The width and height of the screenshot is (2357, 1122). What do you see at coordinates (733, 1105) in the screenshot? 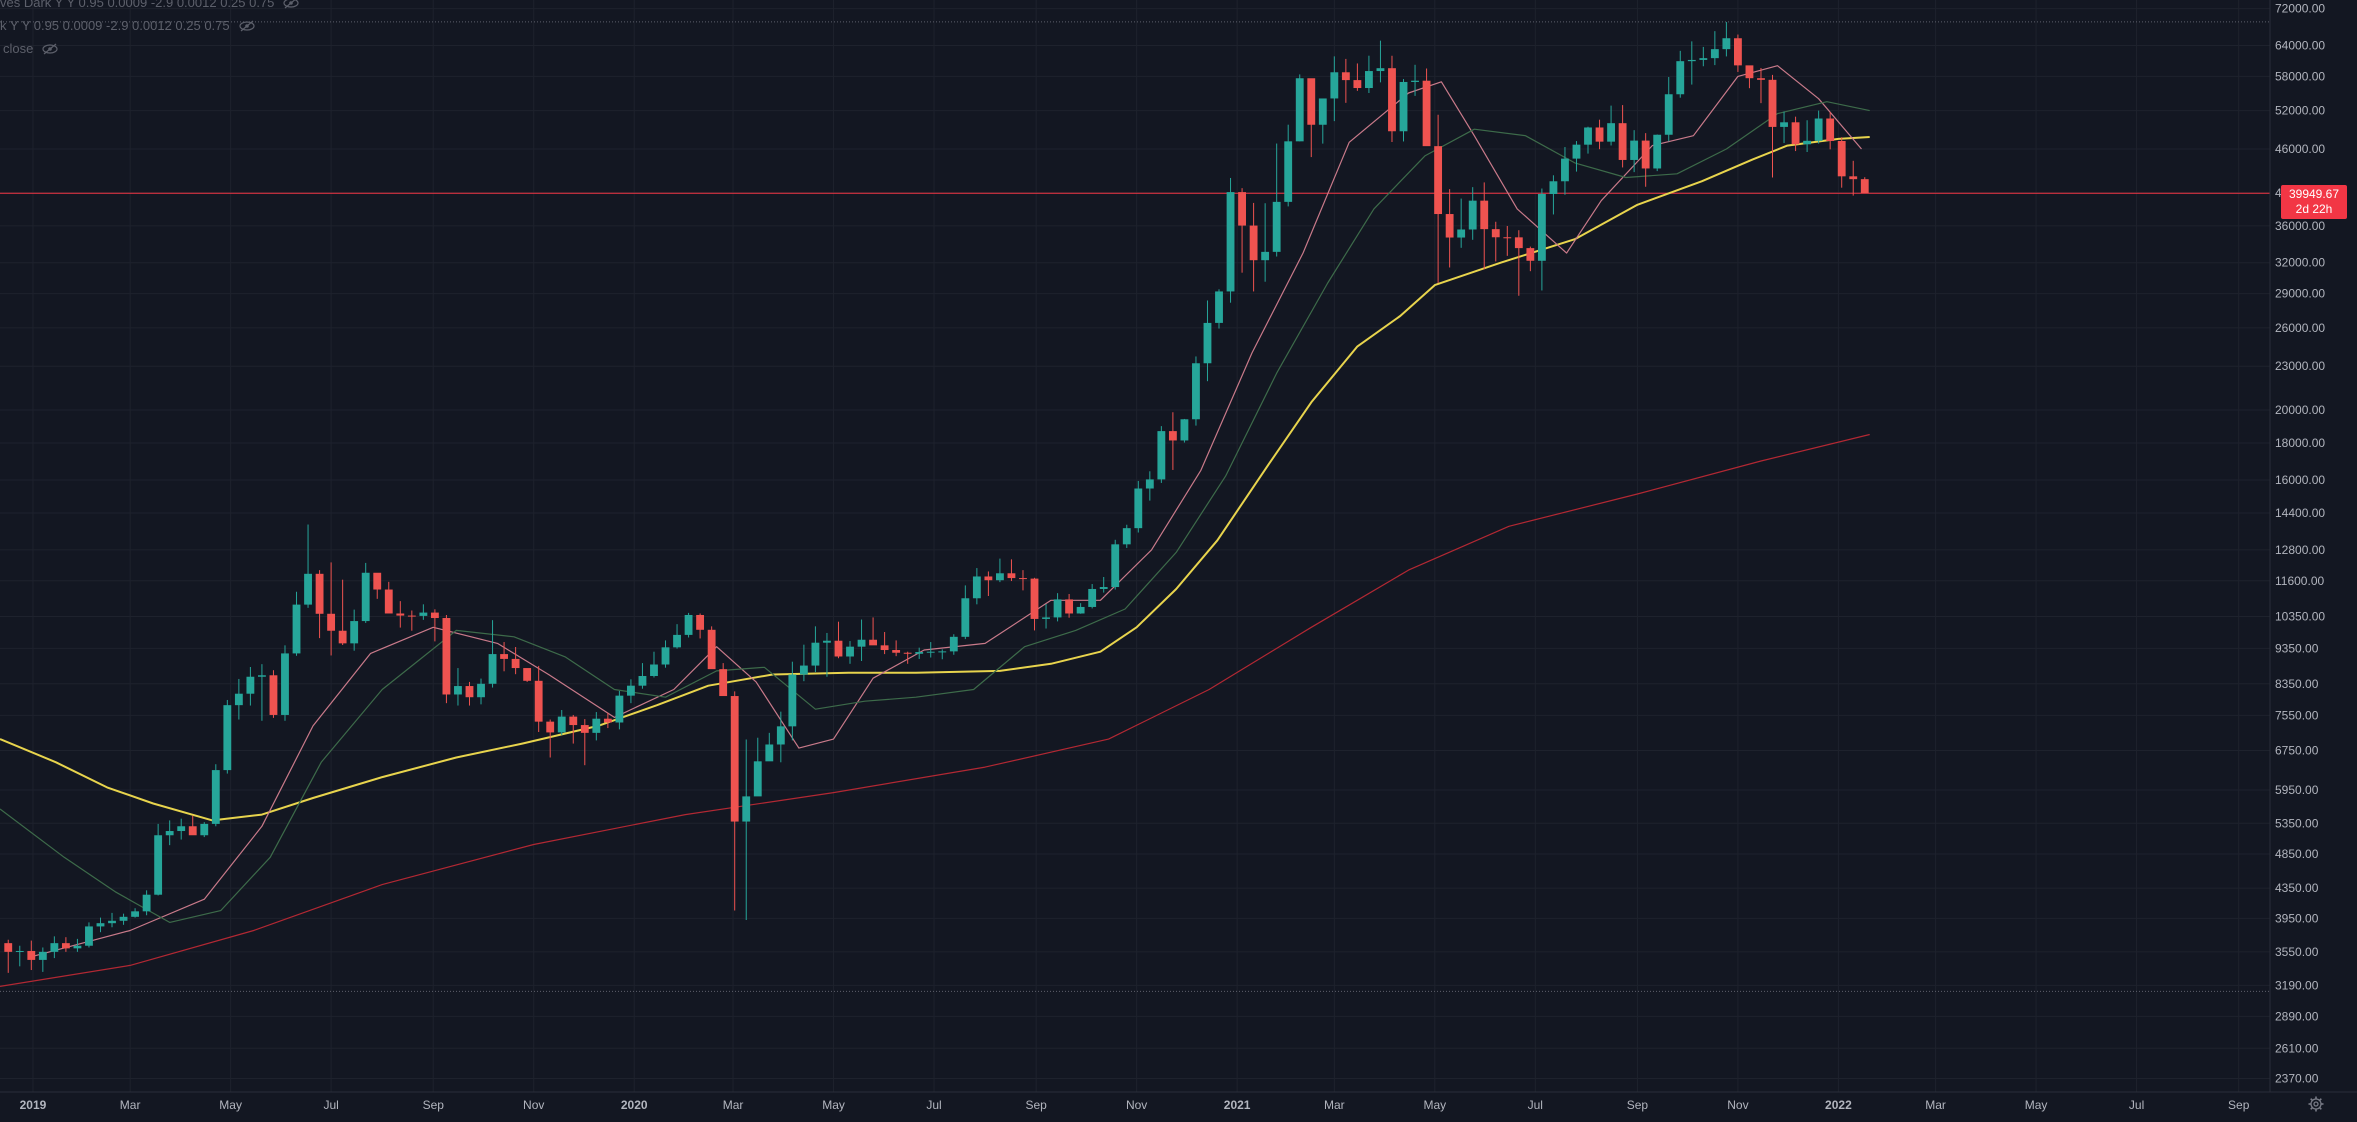
I see `x-tick-label: Mar` at bounding box center [733, 1105].